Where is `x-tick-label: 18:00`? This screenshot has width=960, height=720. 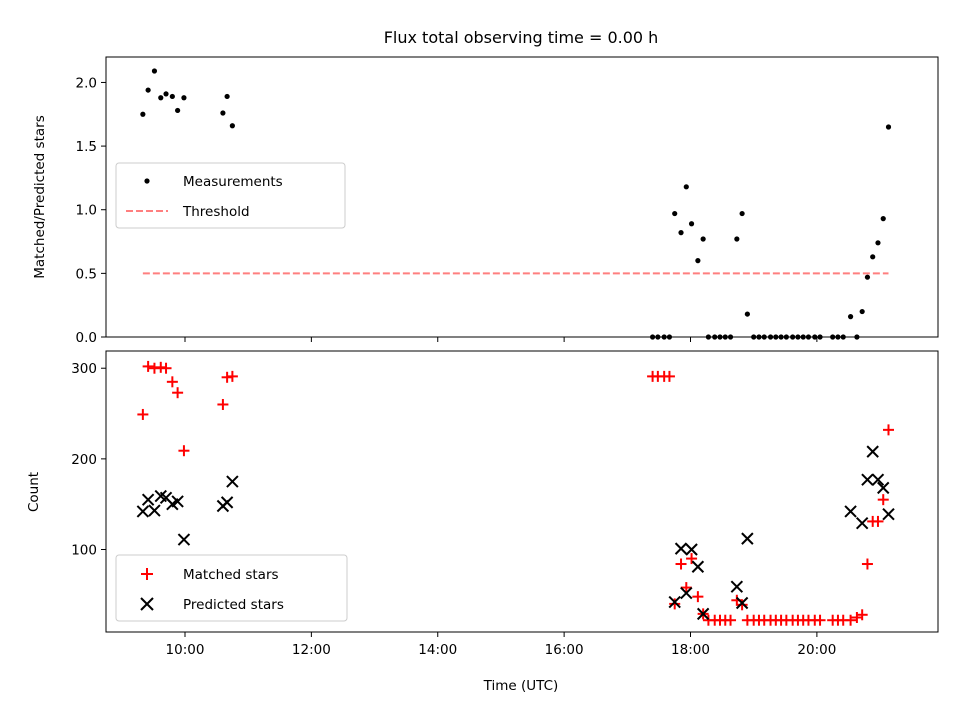 x-tick-label: 18:00 is located at coordinates (690, 650).